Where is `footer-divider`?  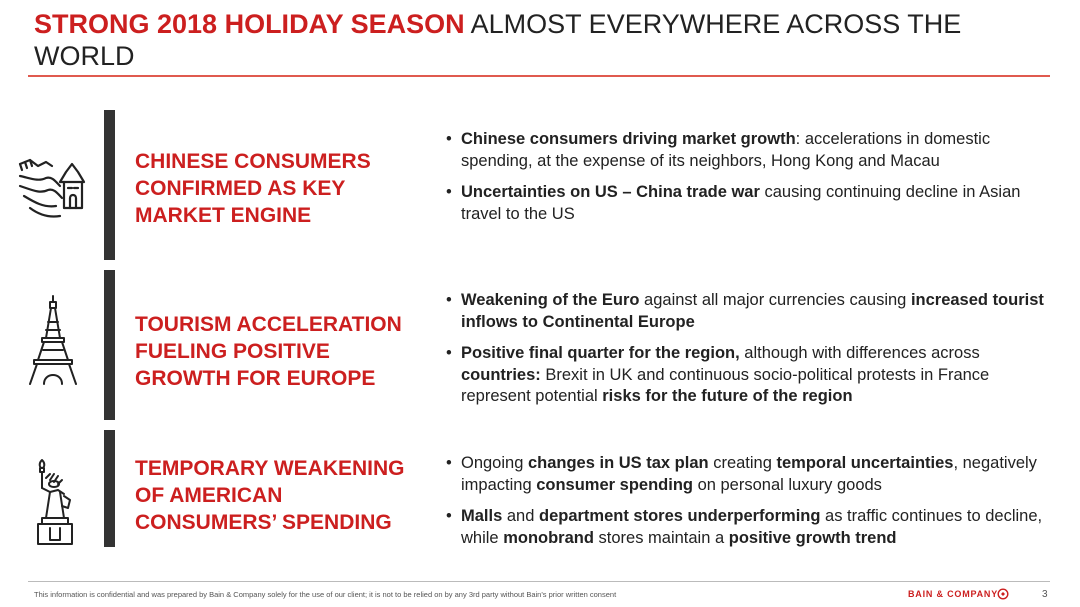 footer-divider is located at coordinates (539, 581).